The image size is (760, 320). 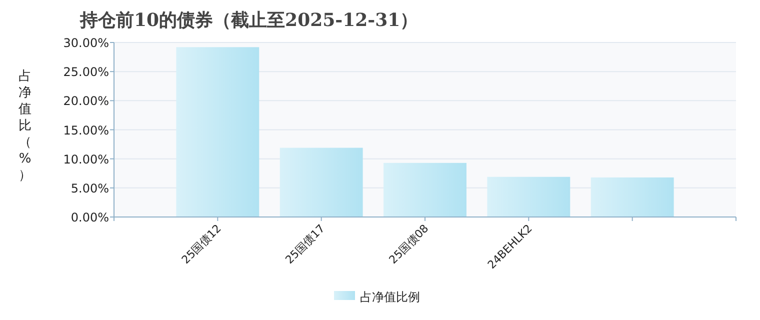 What do you see at coordinates (89, 217) in the screenshot?
I see `y-tick-label: 0.00%` at bounding box center [89, 217].